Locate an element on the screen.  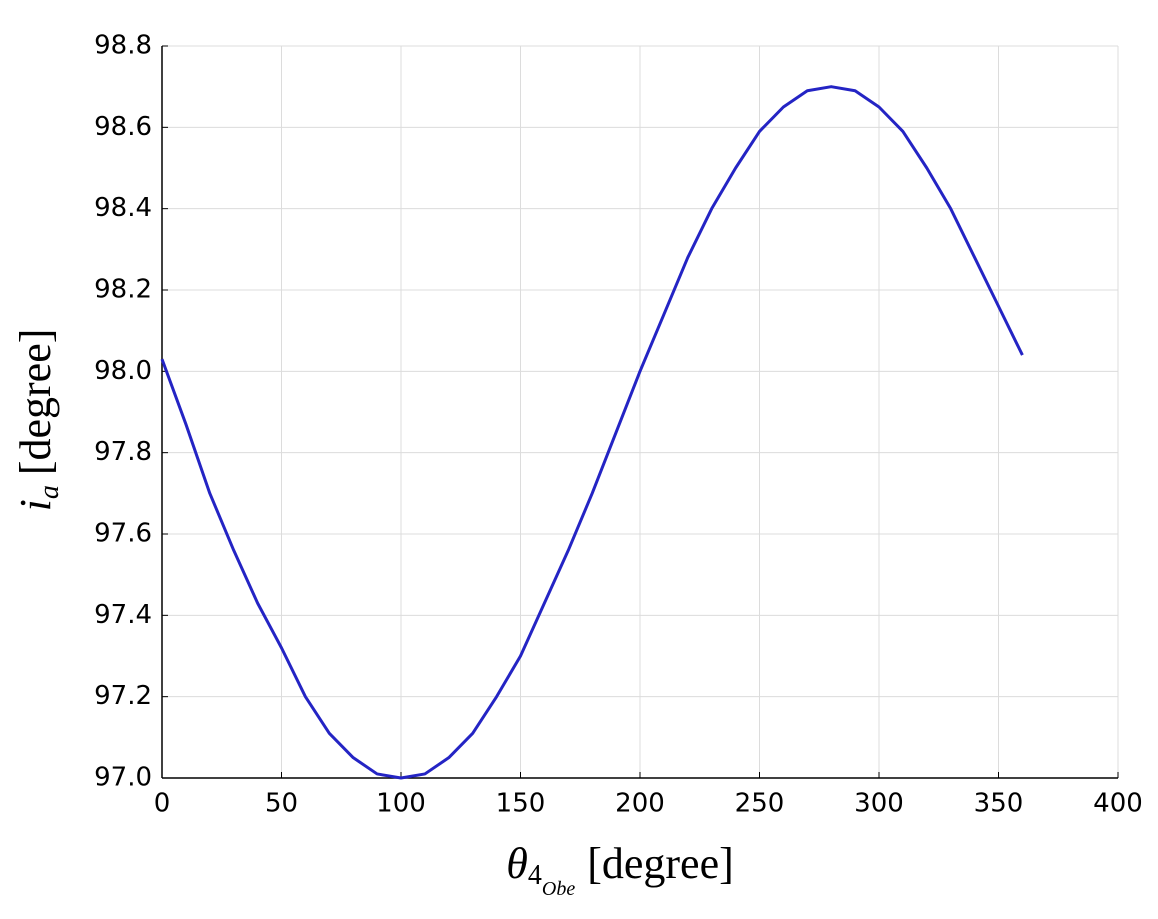
y-axis-title: ia [degree] is located at coordinates (38, 420).